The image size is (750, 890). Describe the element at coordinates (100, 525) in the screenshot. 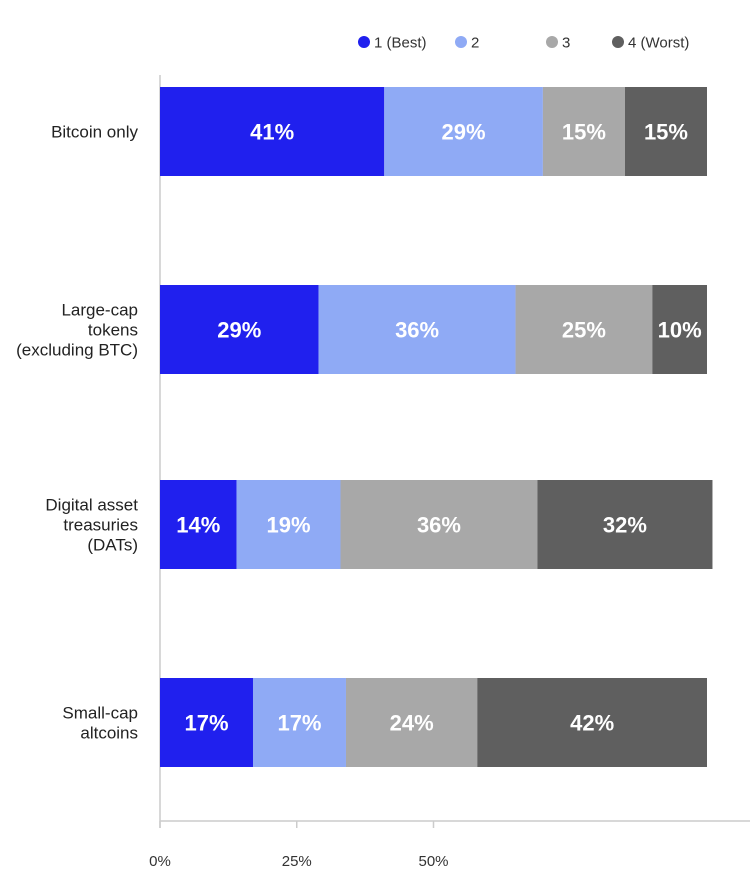

I see `category-label: treasuries` at that location.